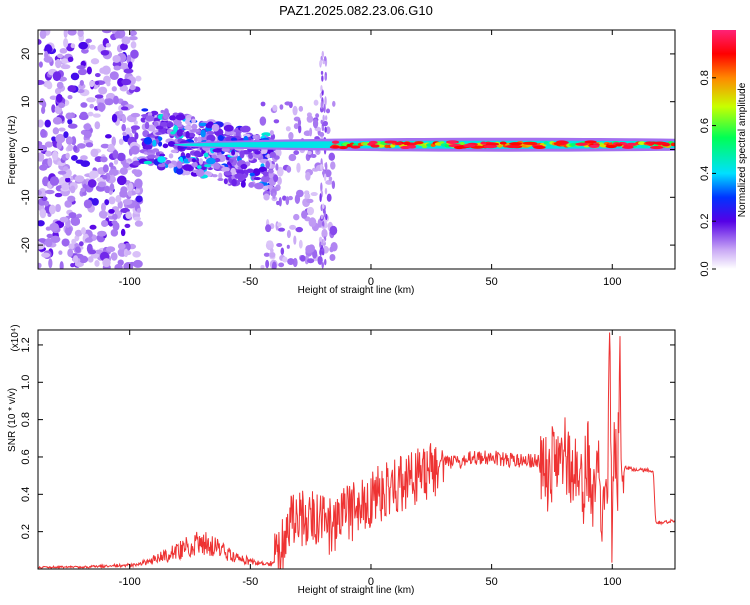 Image resolution: width=750 pixels, height=605 pixels. What do you see at coordinates (371, 582) in the screenshot?
I see `snr-x-tick-label: 0` at bounding box center [371, 582].